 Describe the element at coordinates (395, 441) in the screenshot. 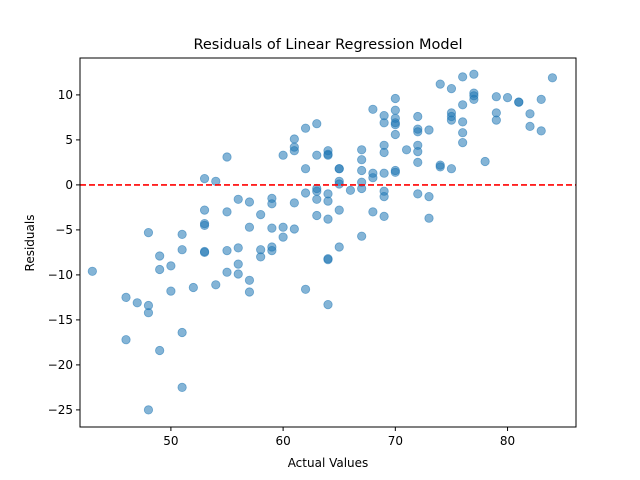

I see `x-tick-label: 70` at that location.